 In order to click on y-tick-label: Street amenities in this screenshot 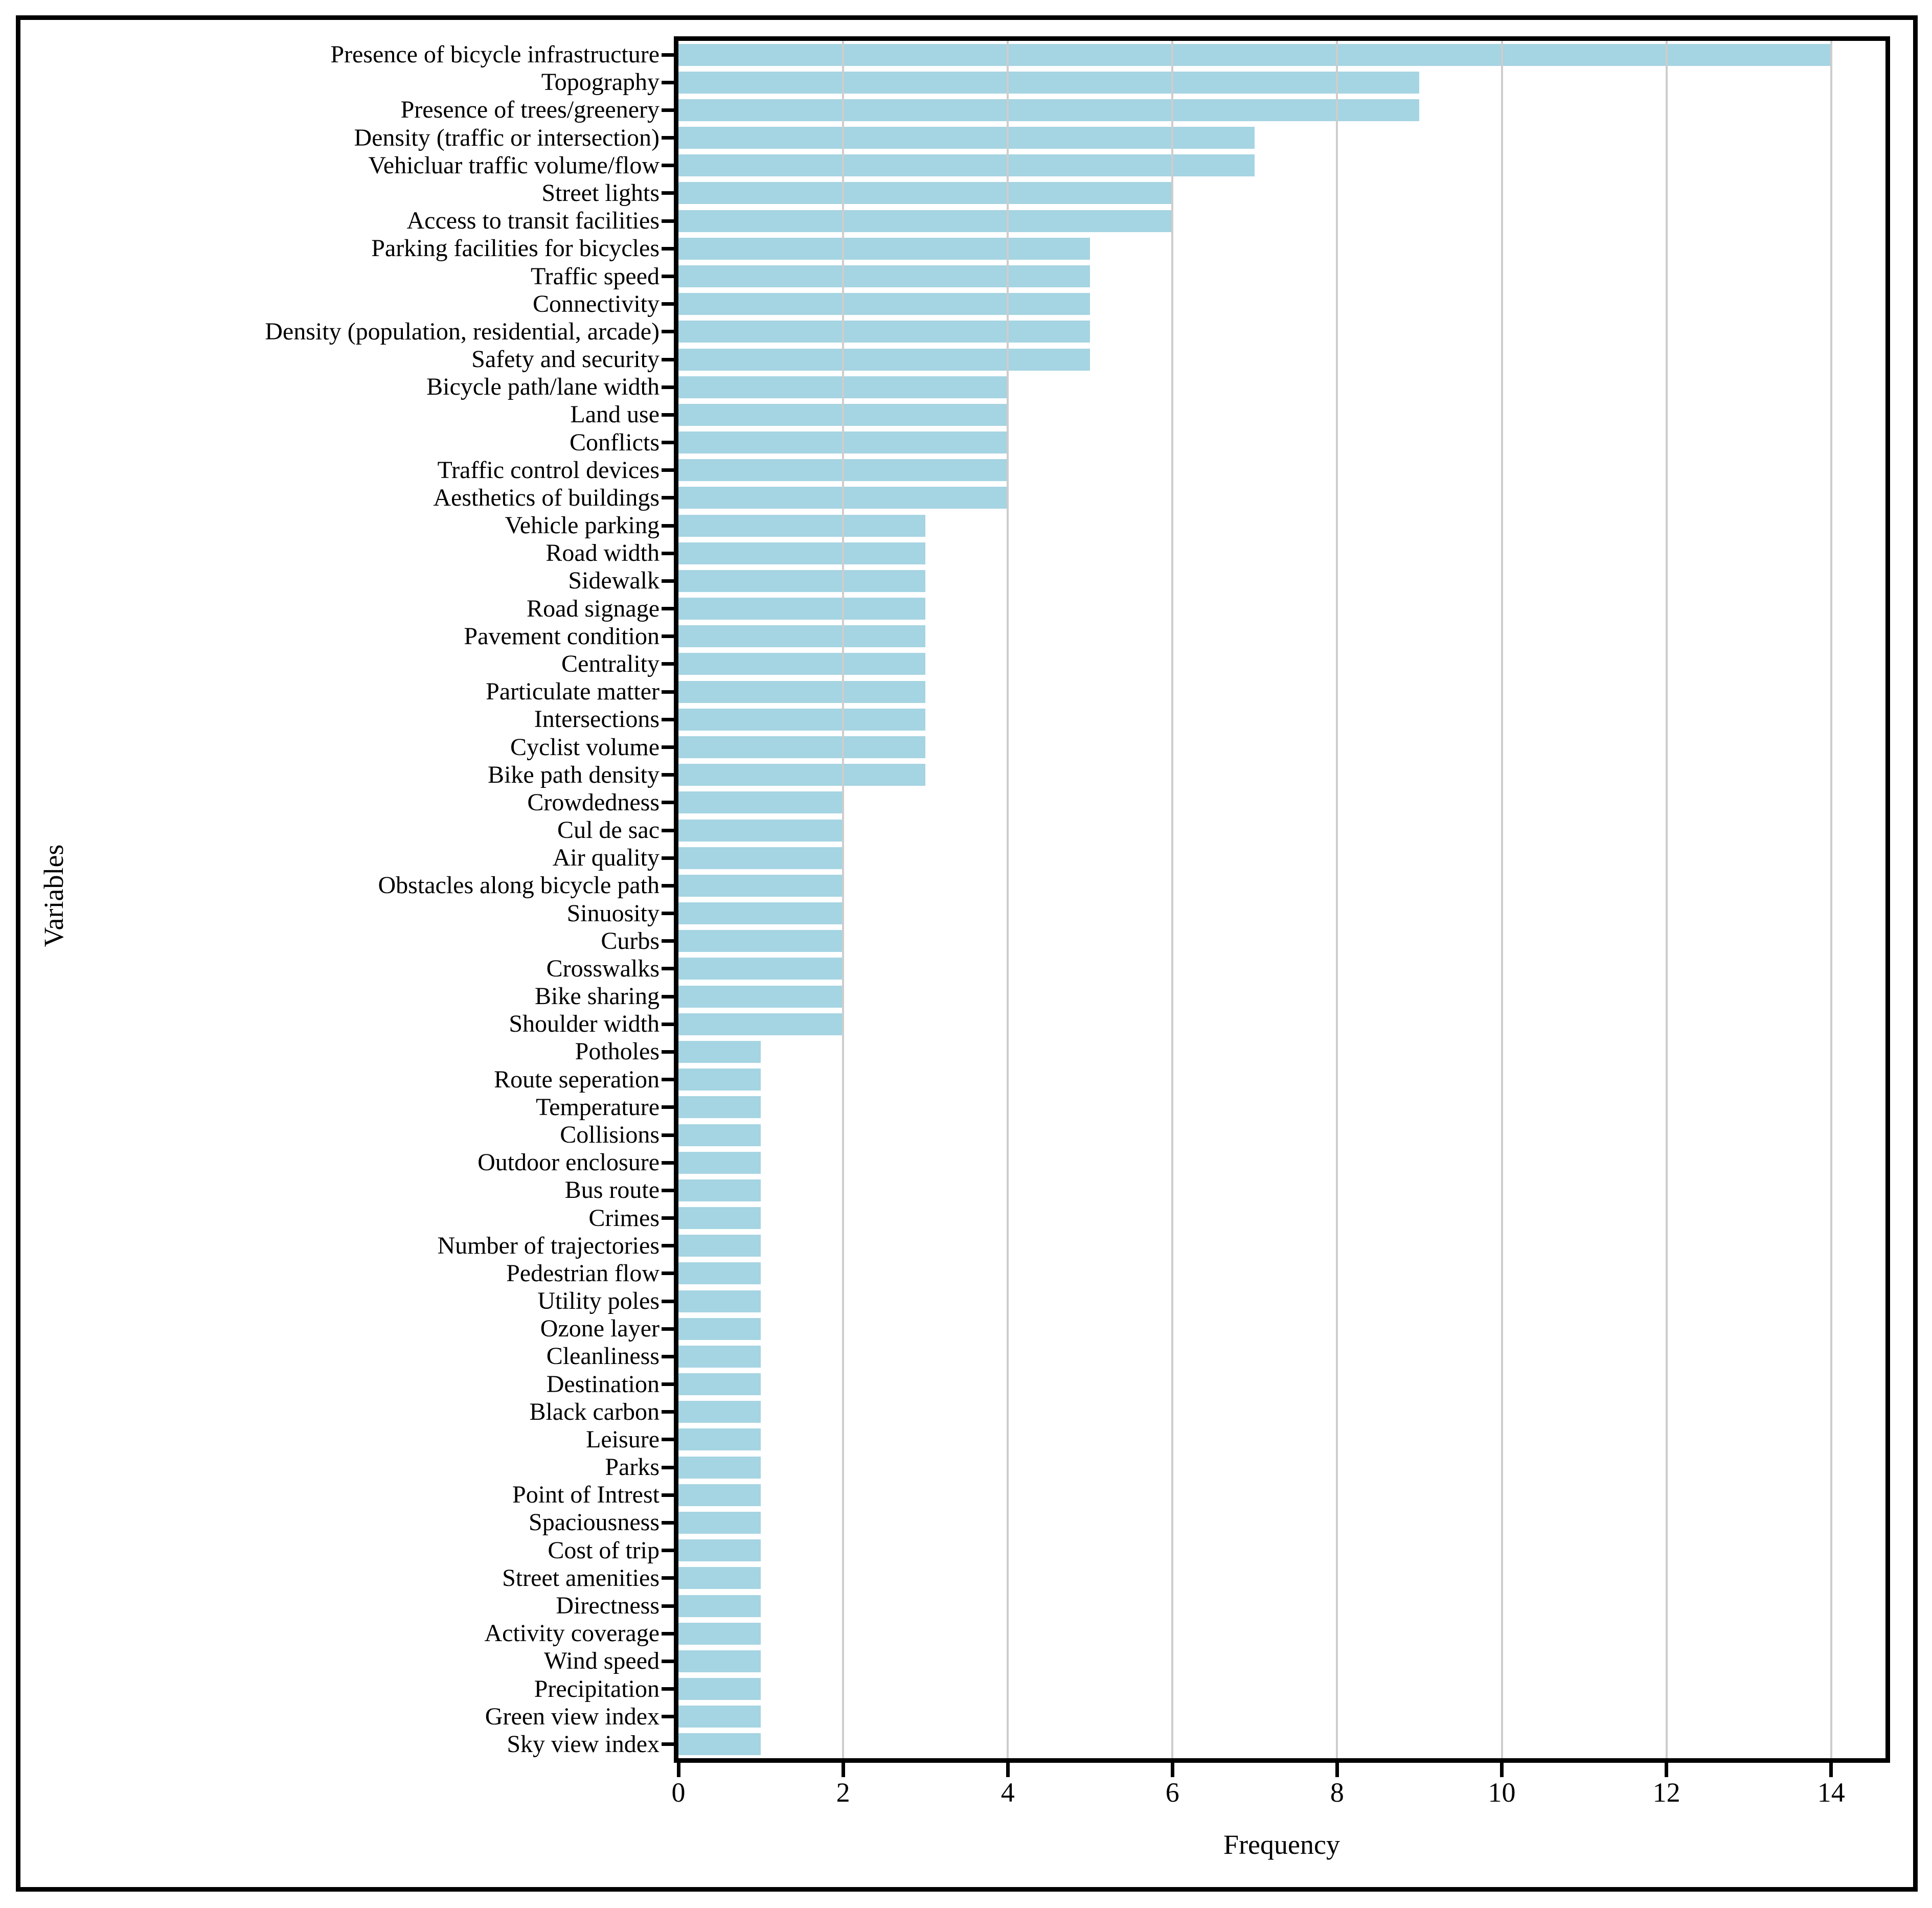, I will do `click(581, 1578)`.